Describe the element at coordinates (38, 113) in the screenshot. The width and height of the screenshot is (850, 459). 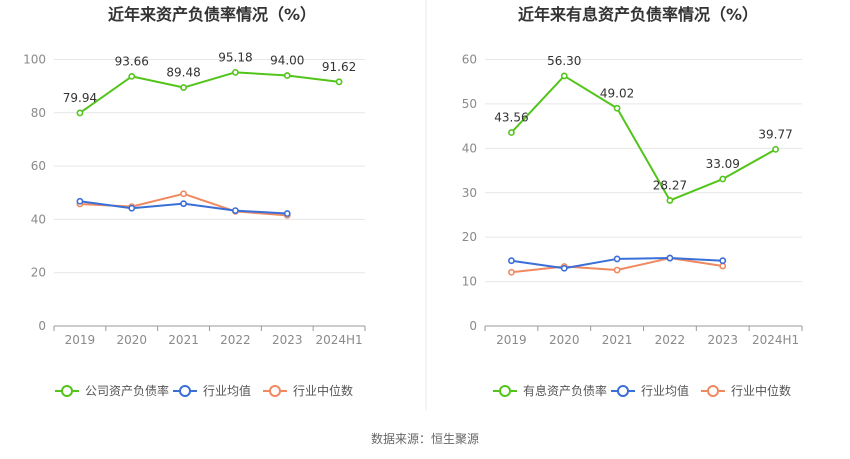
I see `y-tick-label: 80` at that location.